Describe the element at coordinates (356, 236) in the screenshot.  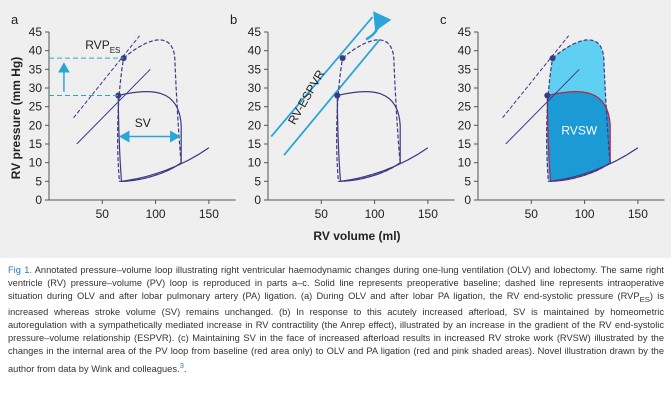
I see `x-axis-label: RV volume (ml)` at that location.